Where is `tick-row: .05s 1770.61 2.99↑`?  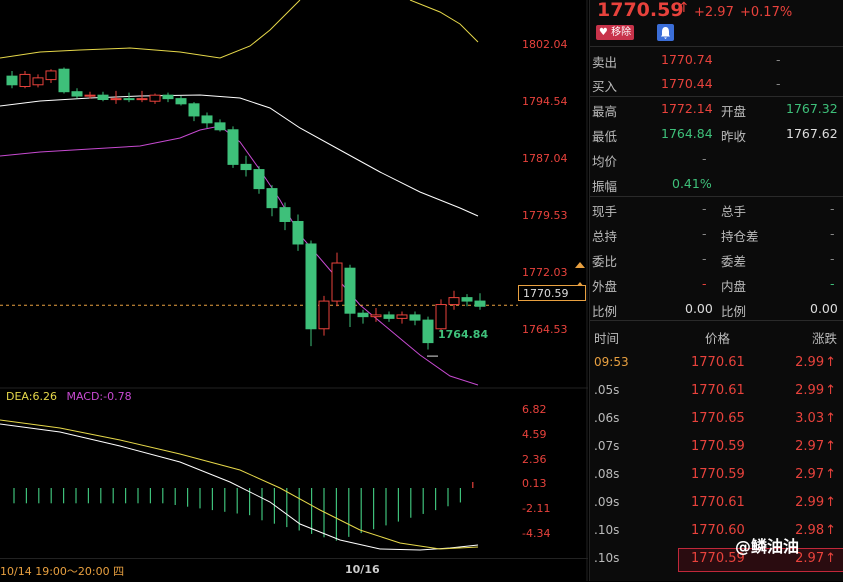
tick-row: .05s 1770.61 2.99↑ is located at coordinates (716, 392).